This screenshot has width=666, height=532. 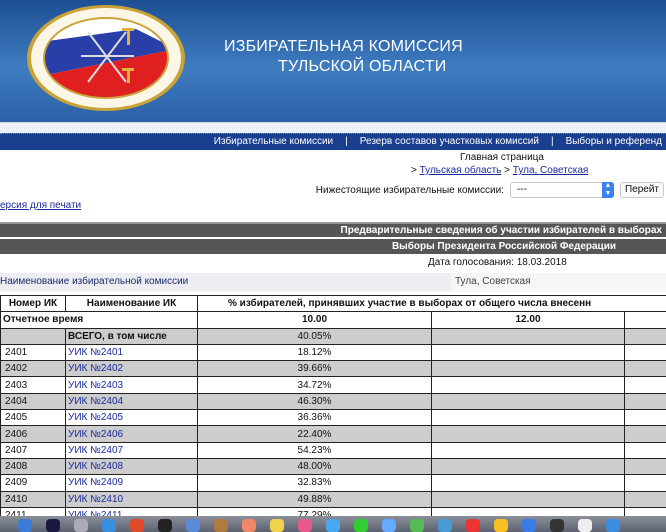 What do you see at coordinates (449, 141) in the screenshot?
I see `nav-item-reserve: Резерв составов участковых комиссий` at bounding box center [449, 141].